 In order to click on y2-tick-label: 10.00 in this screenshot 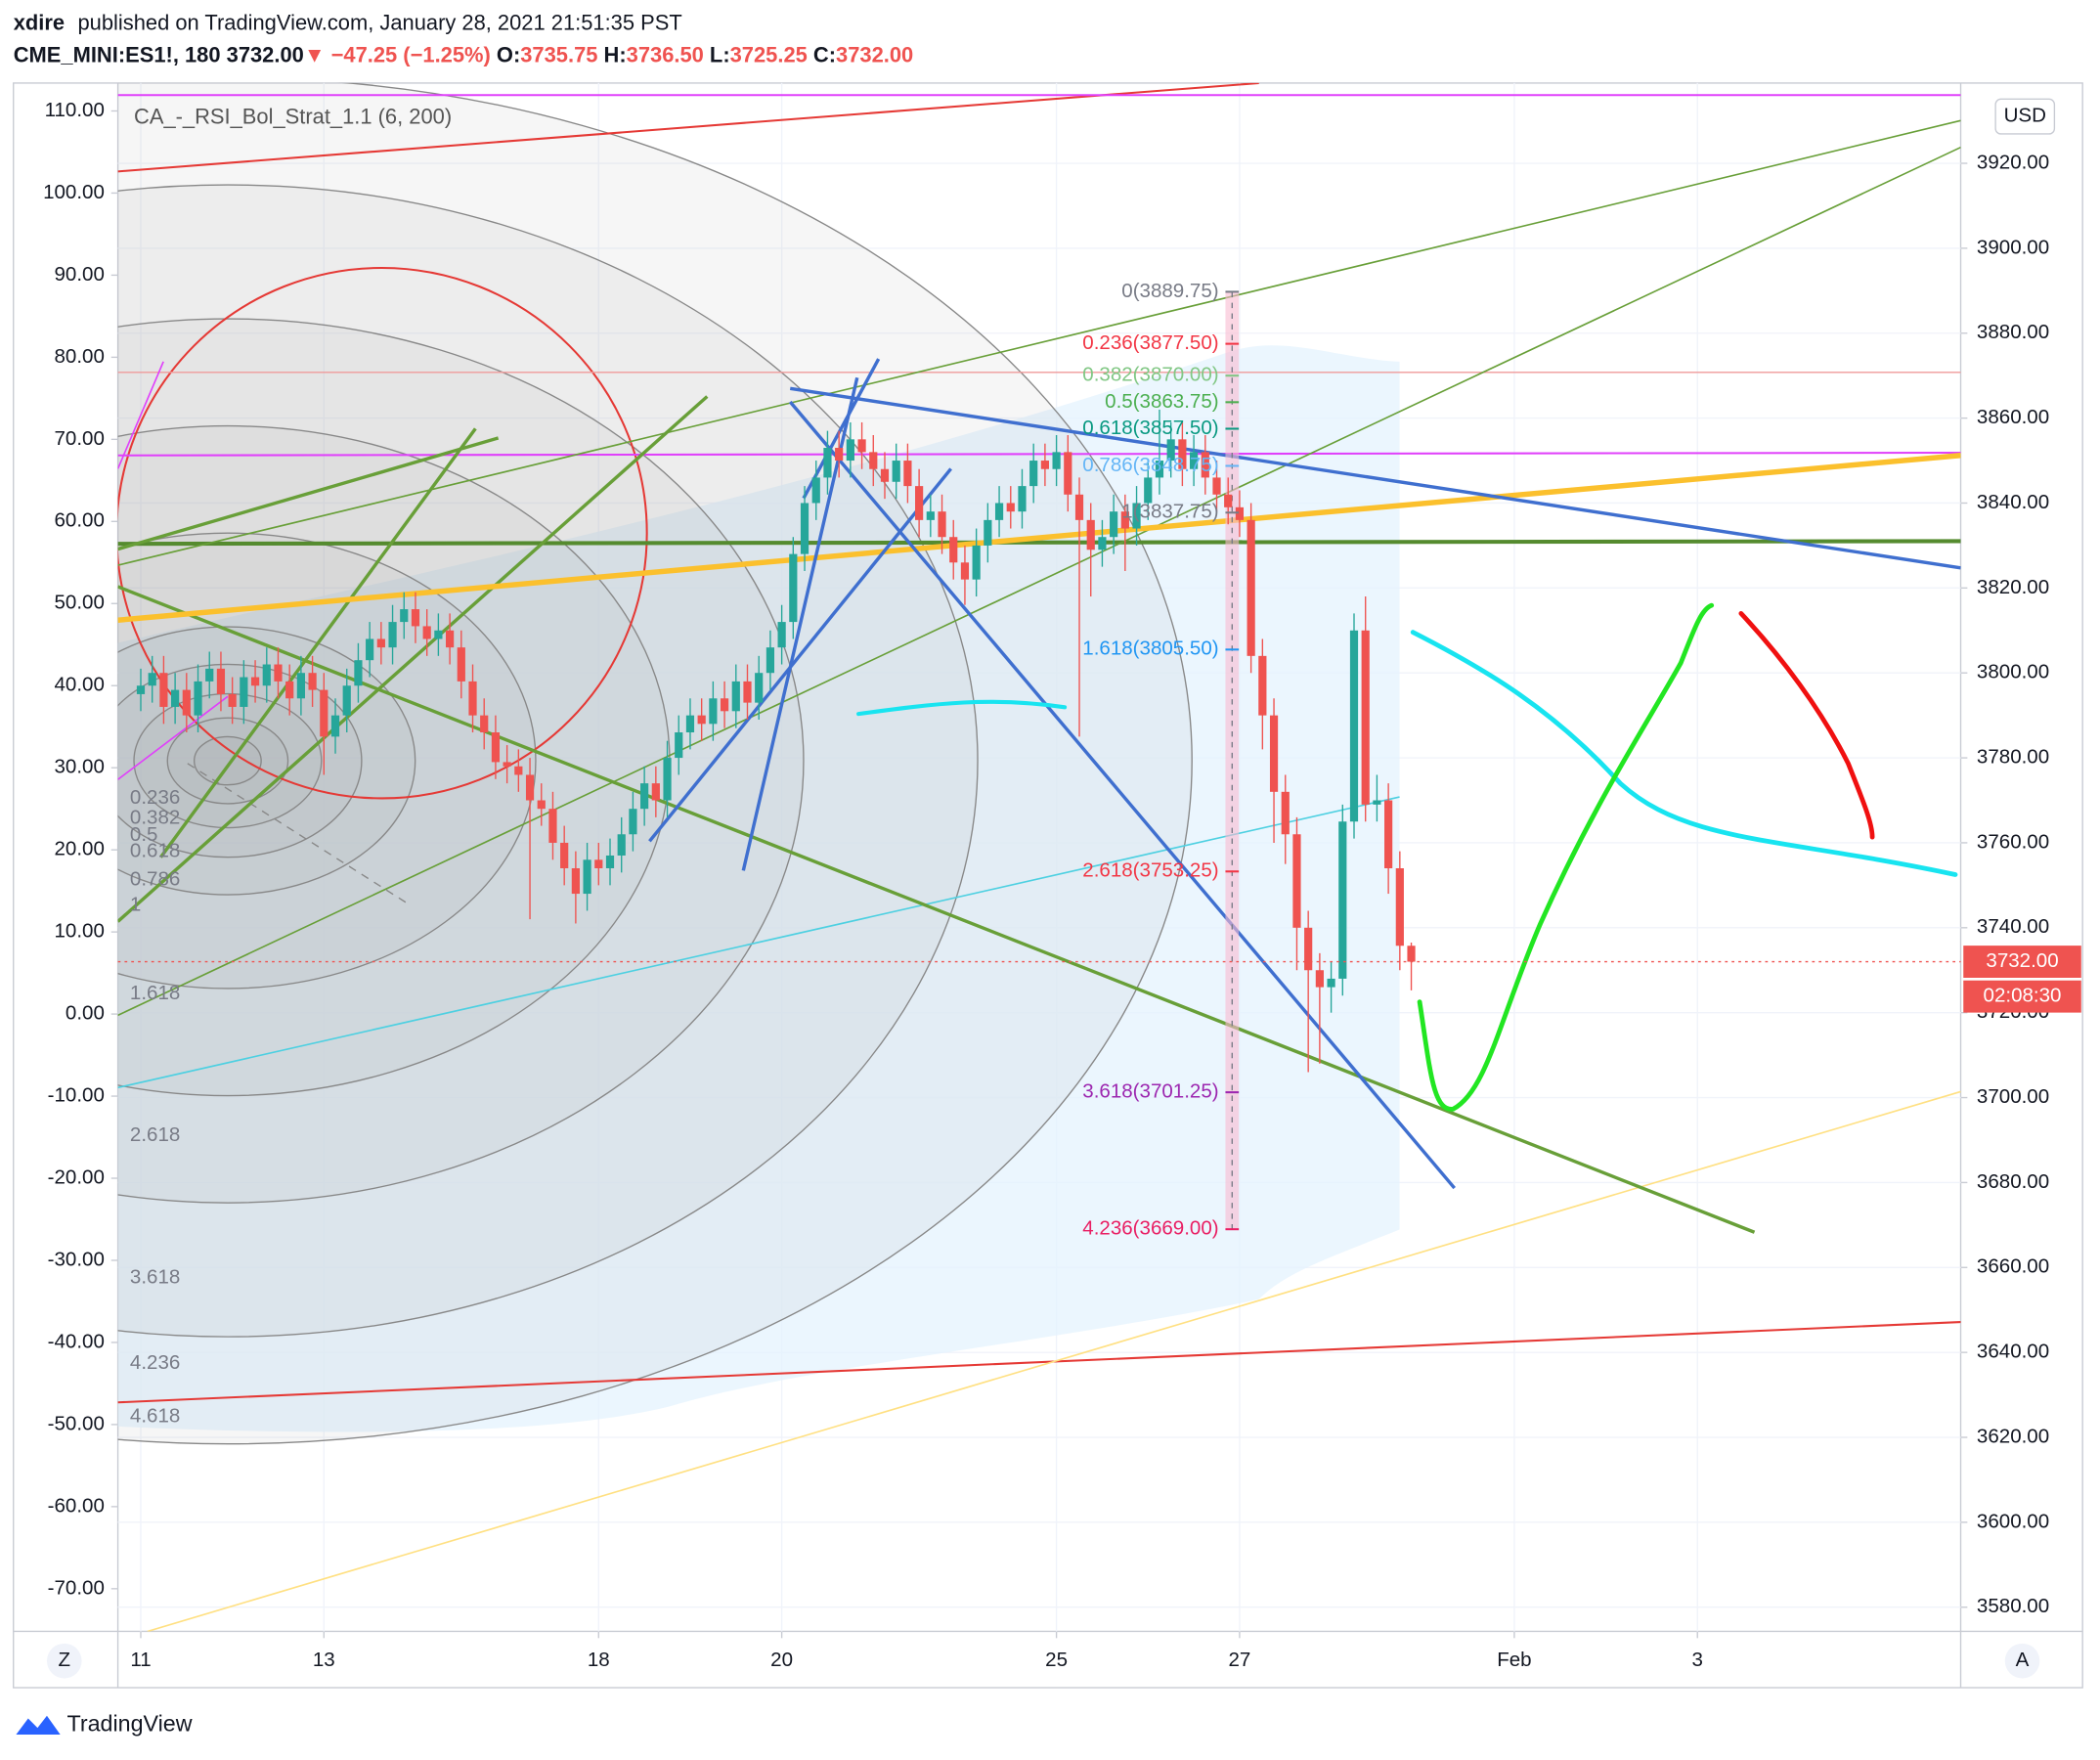, I will do `click(79, 931)`.